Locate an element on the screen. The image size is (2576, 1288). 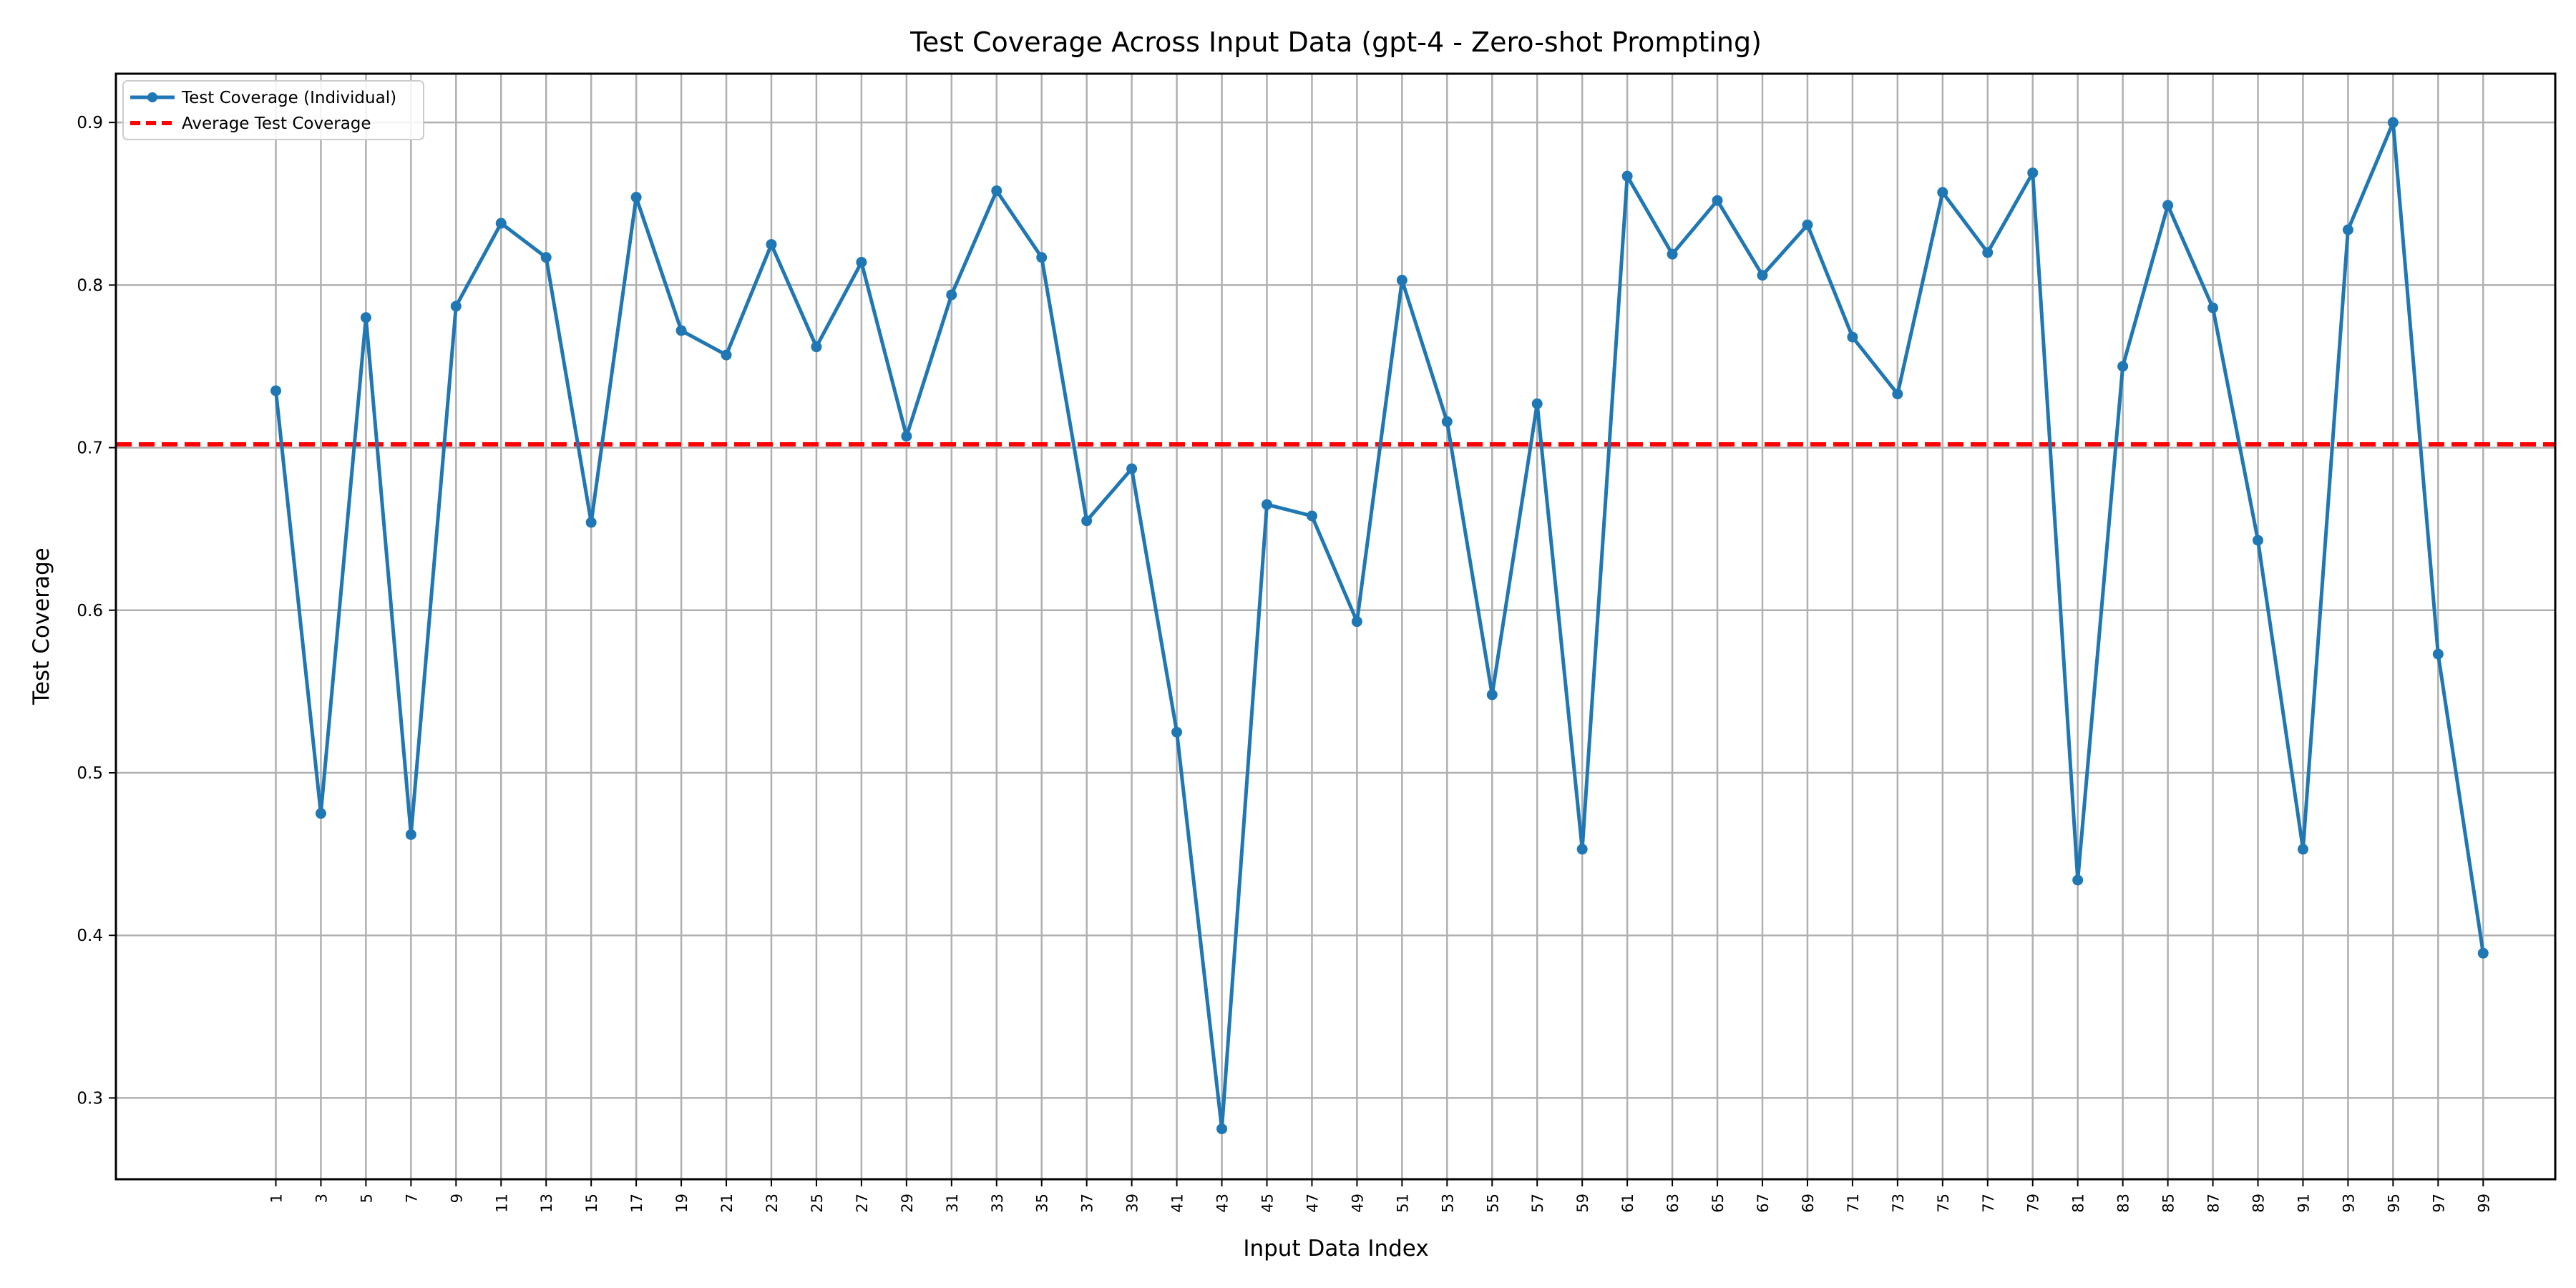
x-tick-label: 51 is located at coordinates (1402, 1203).